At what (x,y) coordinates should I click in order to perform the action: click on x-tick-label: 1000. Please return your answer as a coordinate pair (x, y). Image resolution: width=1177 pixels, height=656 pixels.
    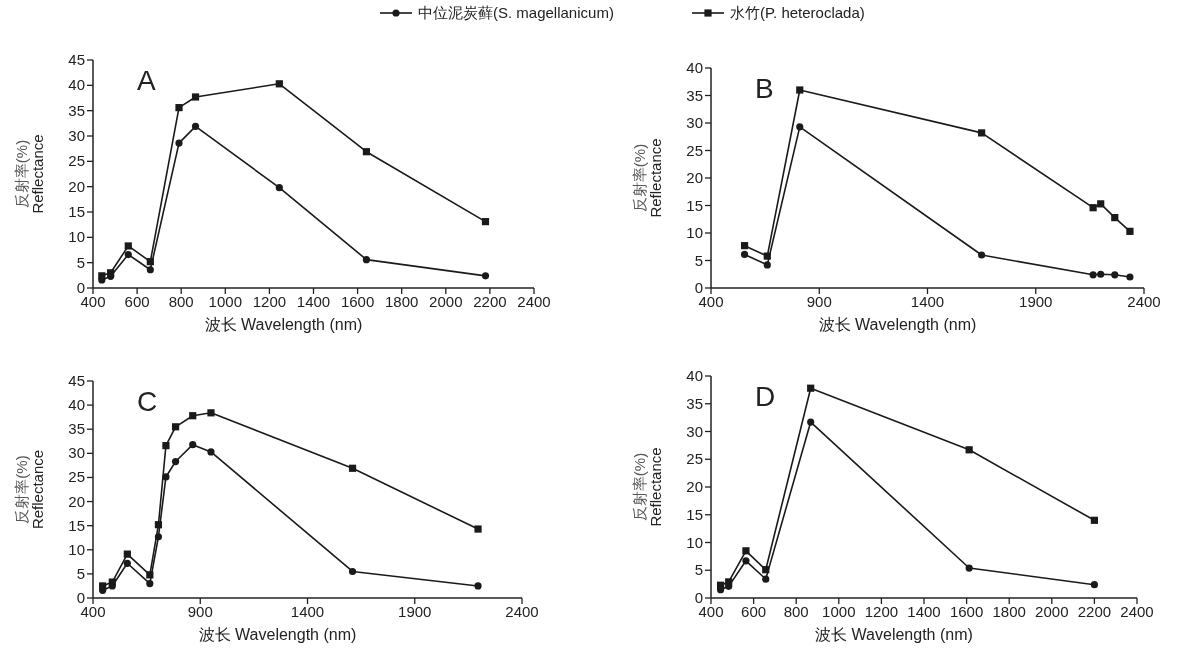
    Looking at the image, I should click on (225, 301).